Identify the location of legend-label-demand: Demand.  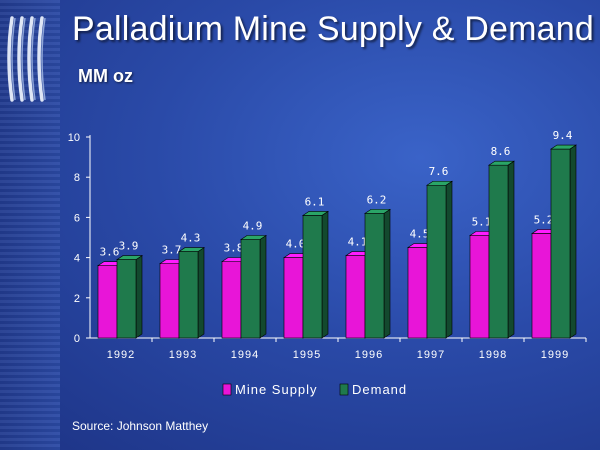
(379, 389).